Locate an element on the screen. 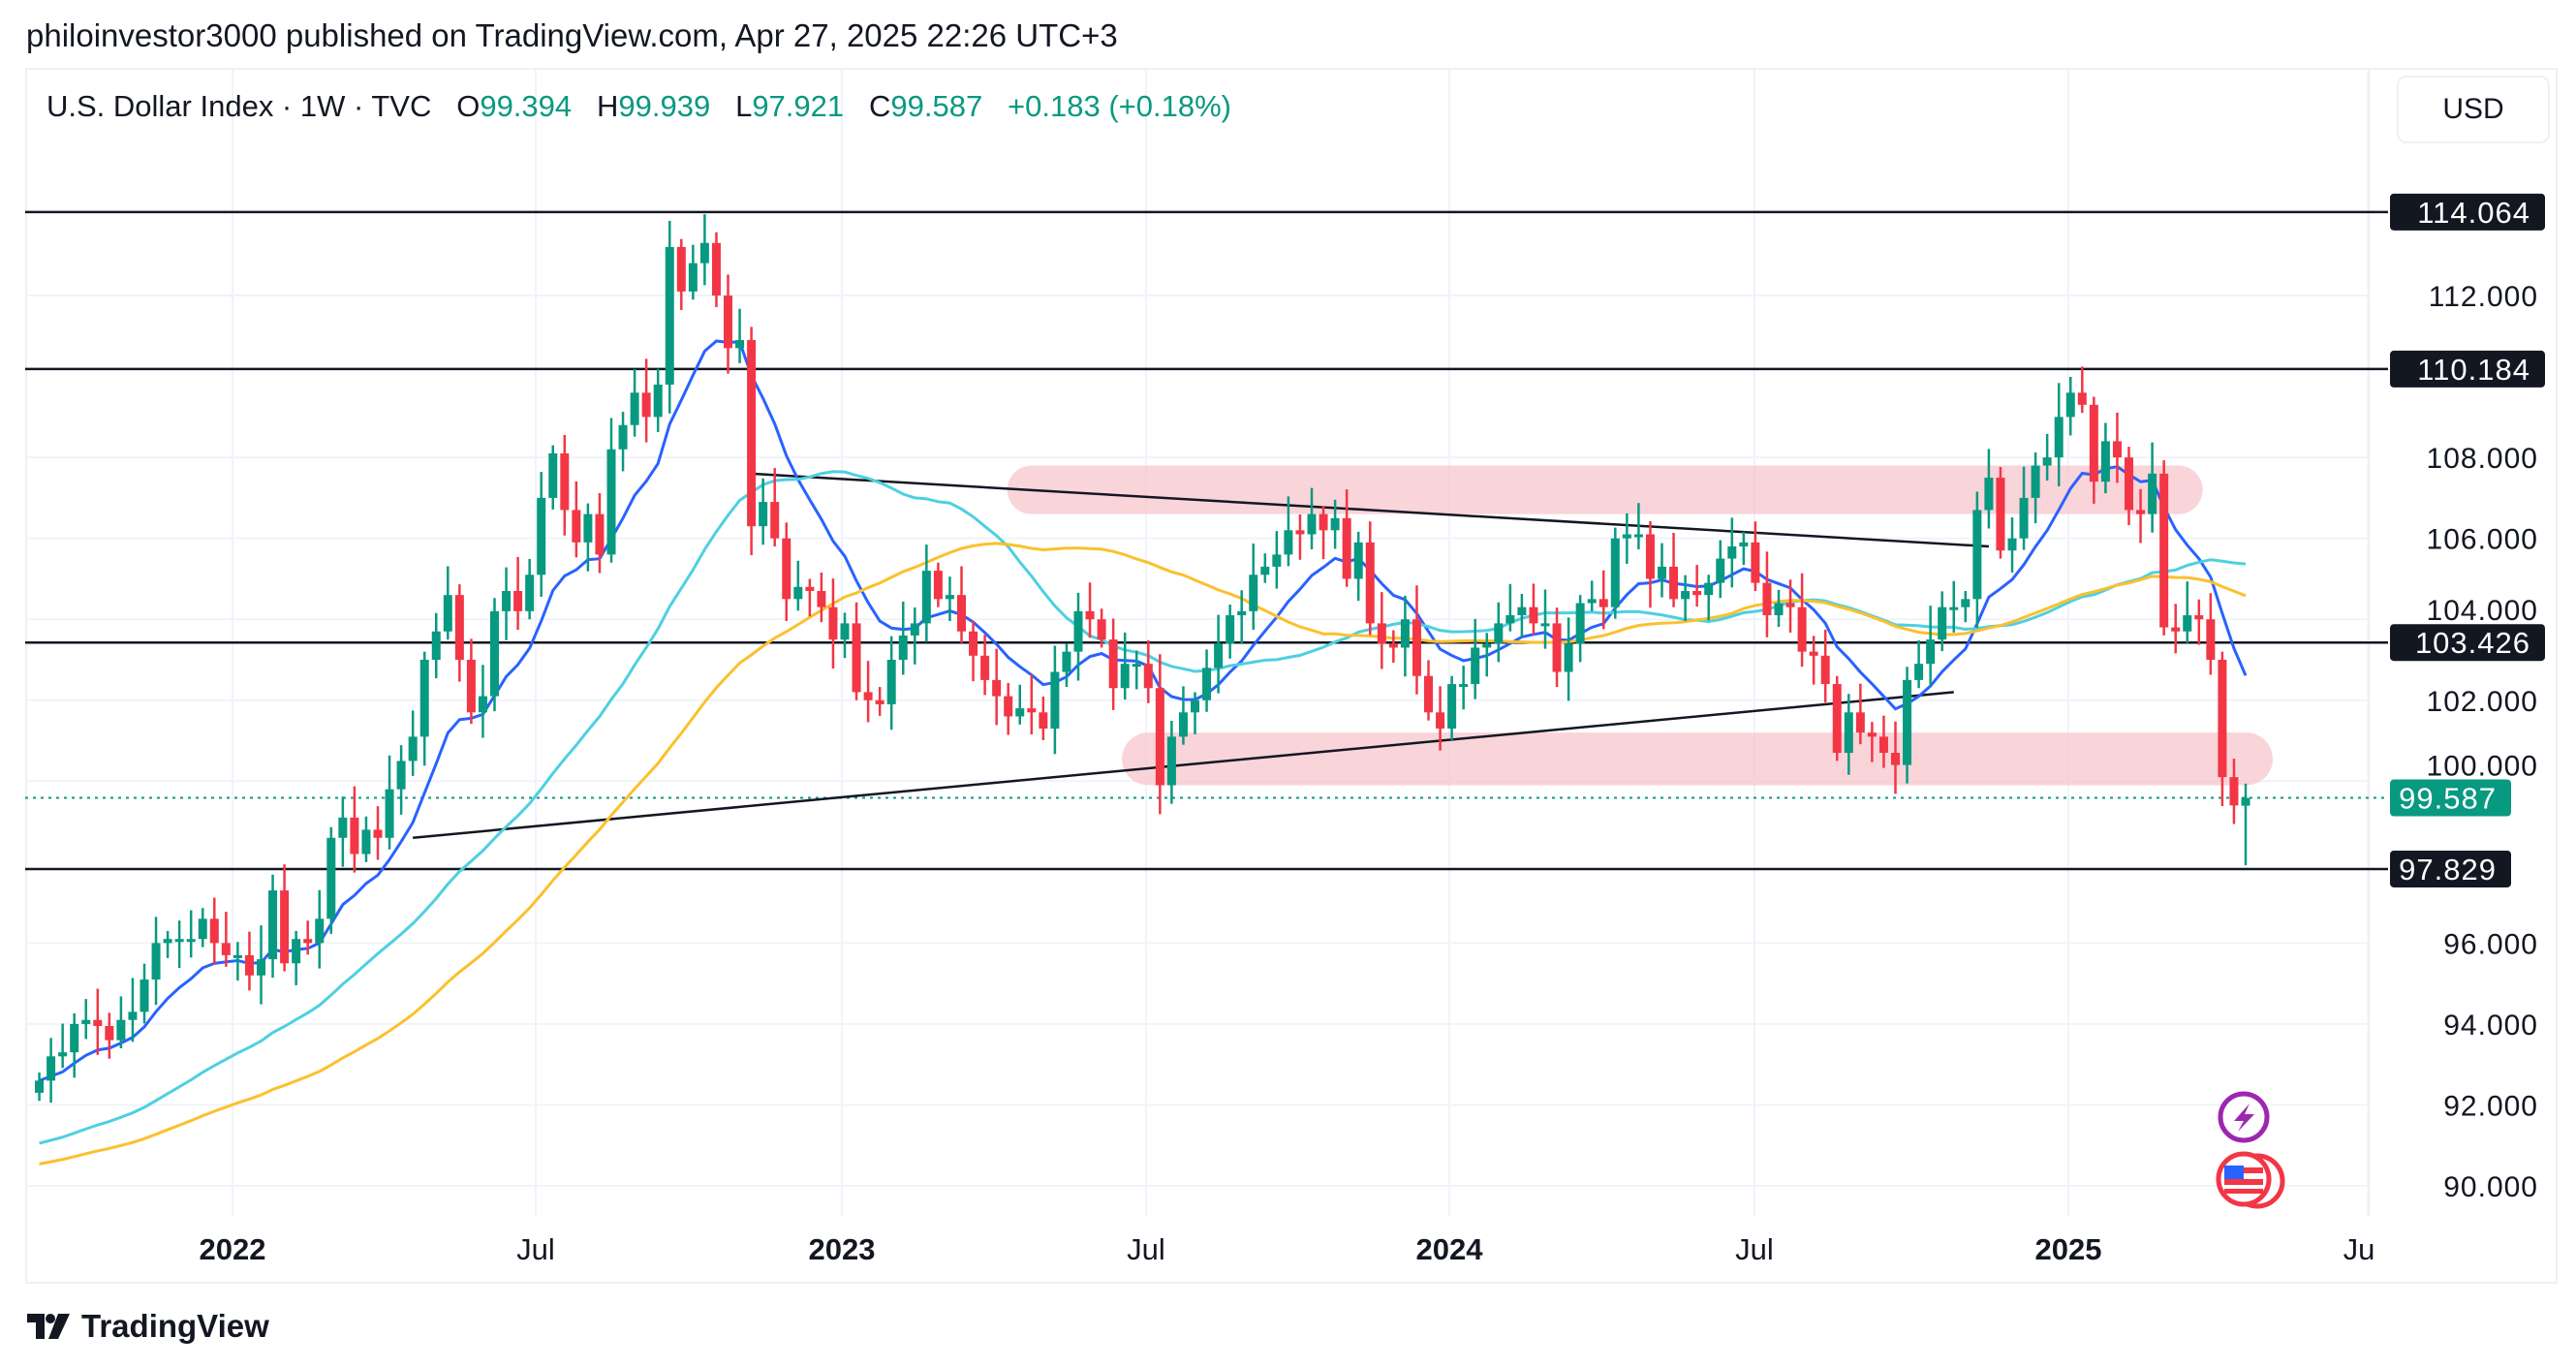 The image size is (2576, 1368). tradingview-logo: TradingView is located at coordinates (148, 1326).